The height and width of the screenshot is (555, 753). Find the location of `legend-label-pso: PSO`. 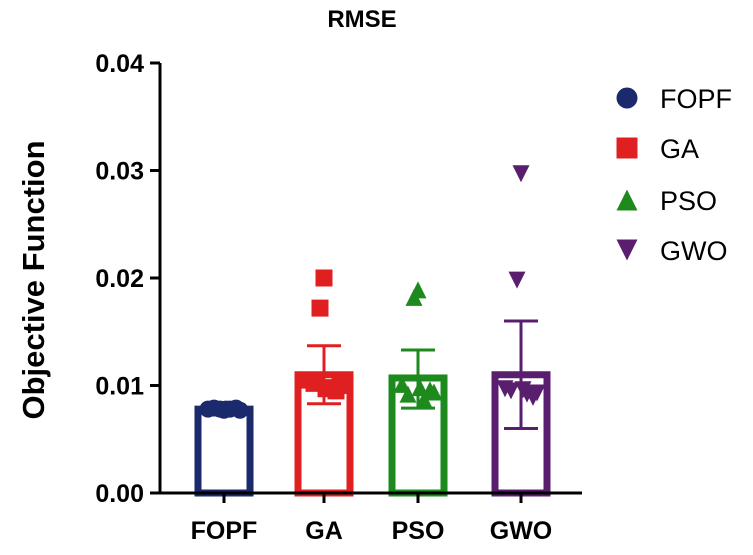

legend-label-pso: PSO is located at coordinates (688, 201).